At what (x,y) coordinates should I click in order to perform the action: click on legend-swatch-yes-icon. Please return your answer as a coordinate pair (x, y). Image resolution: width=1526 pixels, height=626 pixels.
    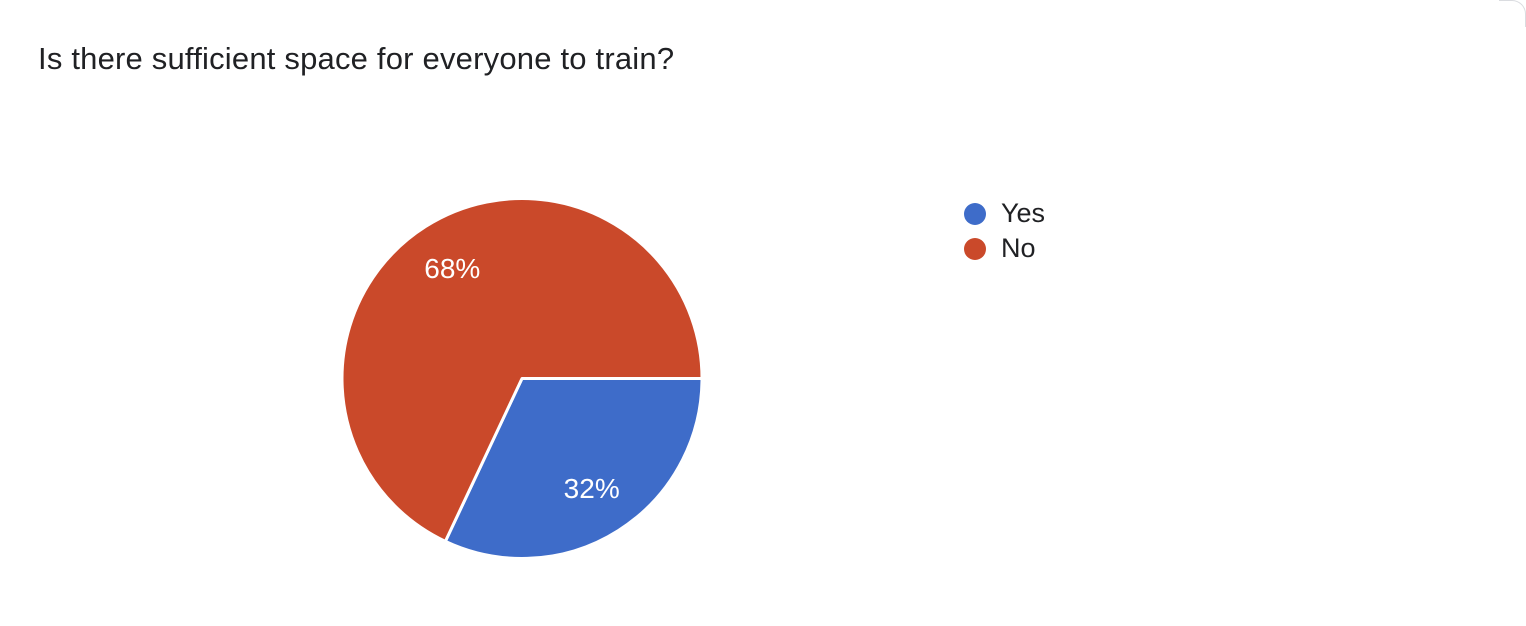
    Looking at the image, I should click on (975, 213).